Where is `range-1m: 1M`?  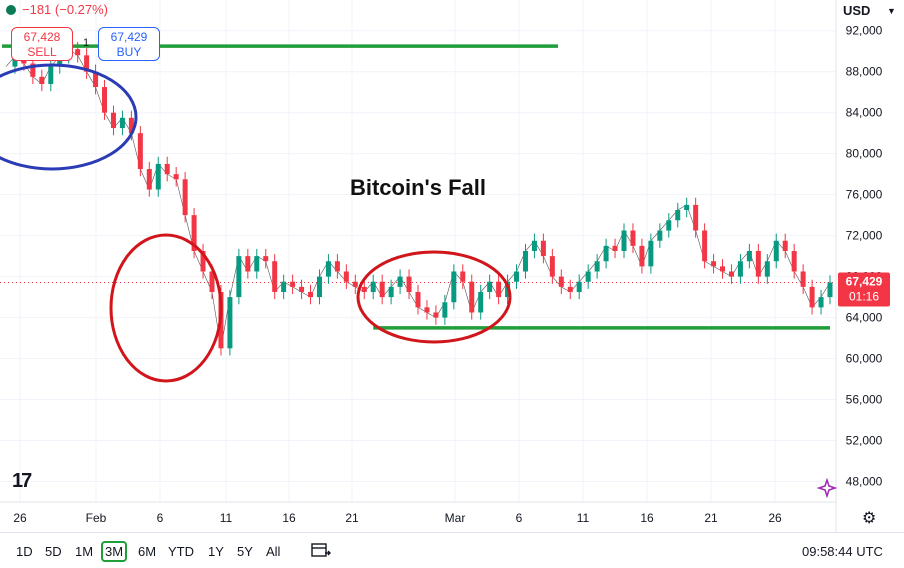
range-1m: 1M is located at coordinates (84, 551).